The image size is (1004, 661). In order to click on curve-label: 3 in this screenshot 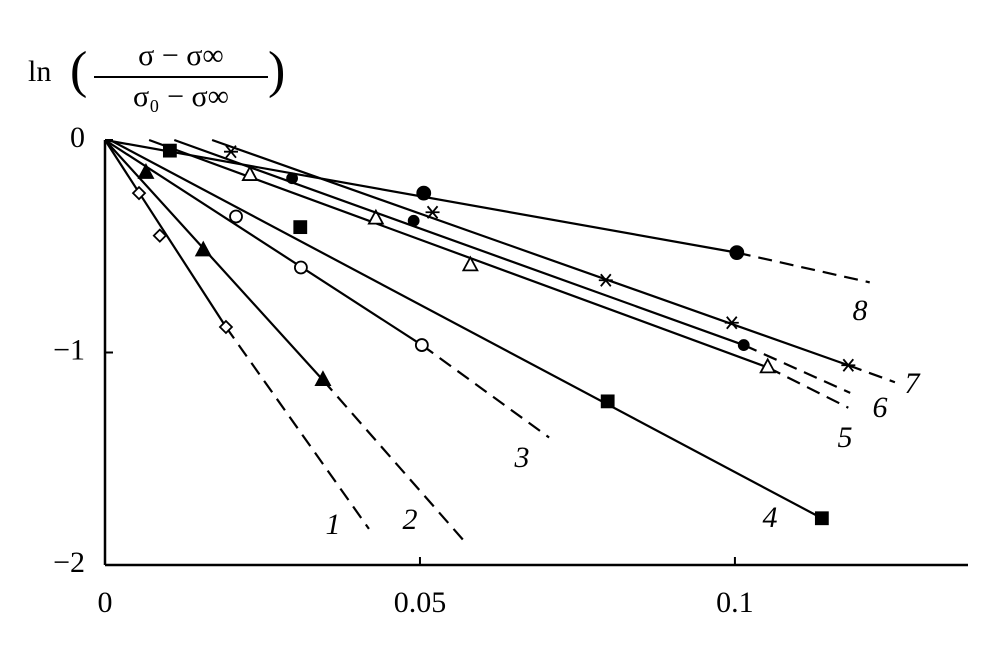, I will do `click(522, 457)`.